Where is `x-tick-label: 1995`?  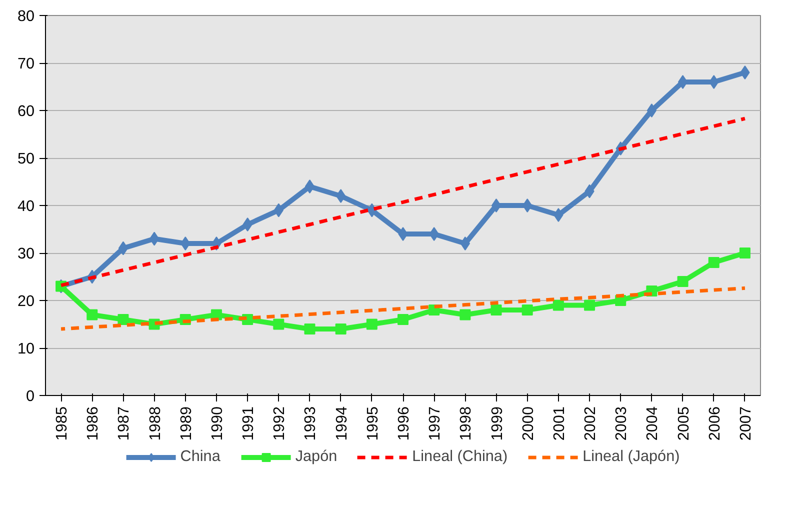 x-tick-label: 1995 is located at coordinates (373, 423).